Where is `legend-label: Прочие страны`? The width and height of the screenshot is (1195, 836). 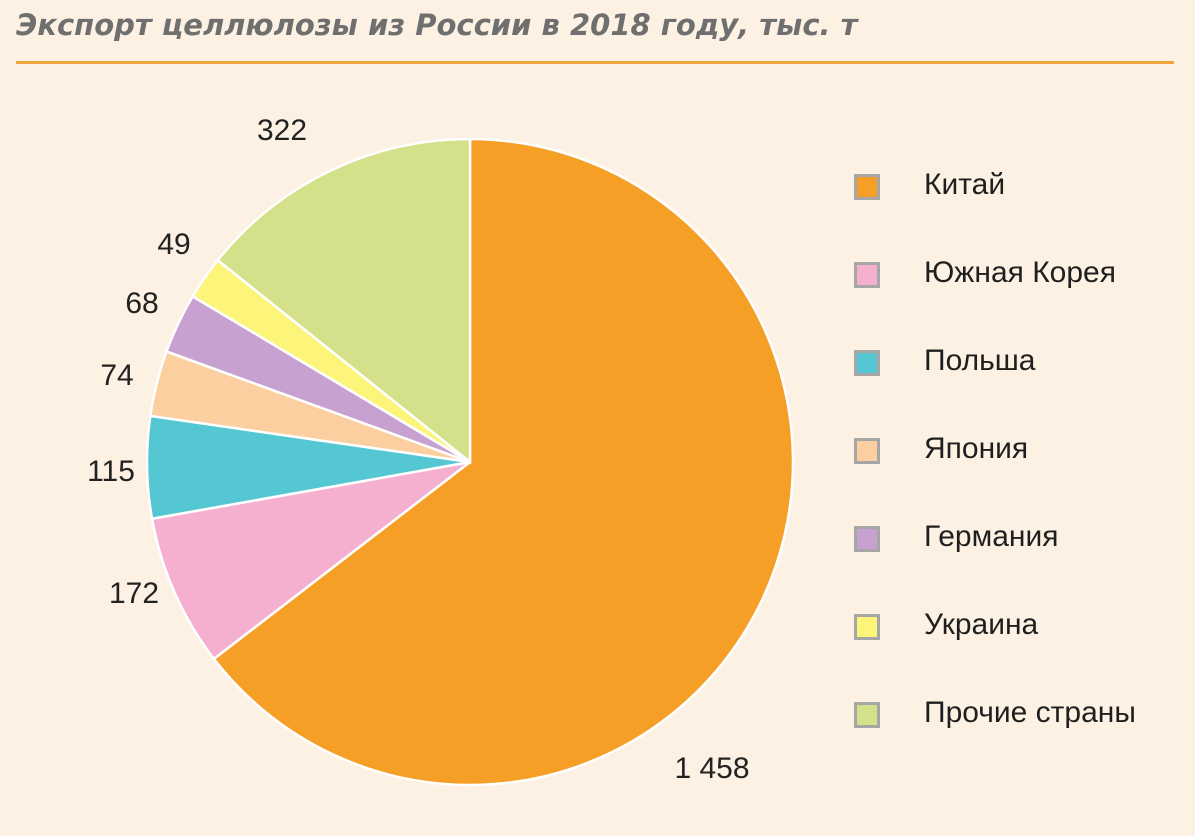 legend-label: Прочие страны is located at coordinates (1030, 712).